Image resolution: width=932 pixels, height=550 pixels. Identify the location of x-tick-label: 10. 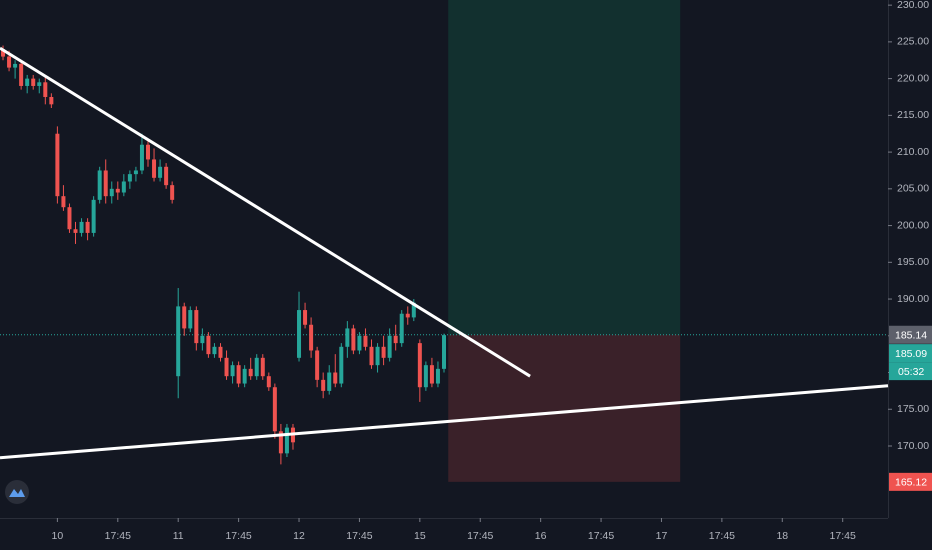
(58, 536).